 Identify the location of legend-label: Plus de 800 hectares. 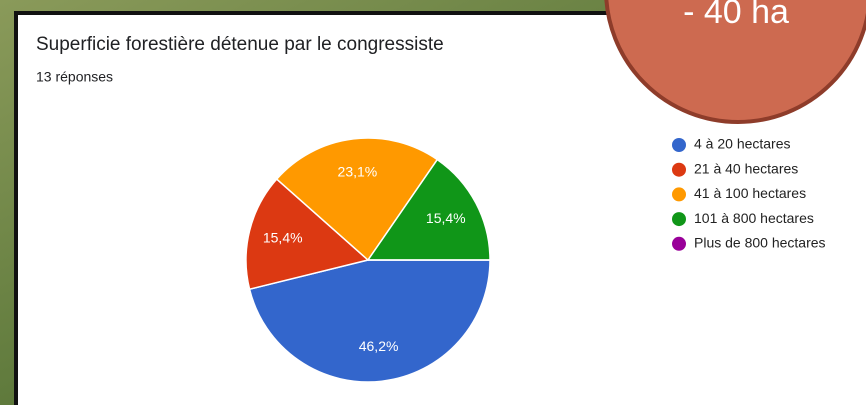
(760, 243).